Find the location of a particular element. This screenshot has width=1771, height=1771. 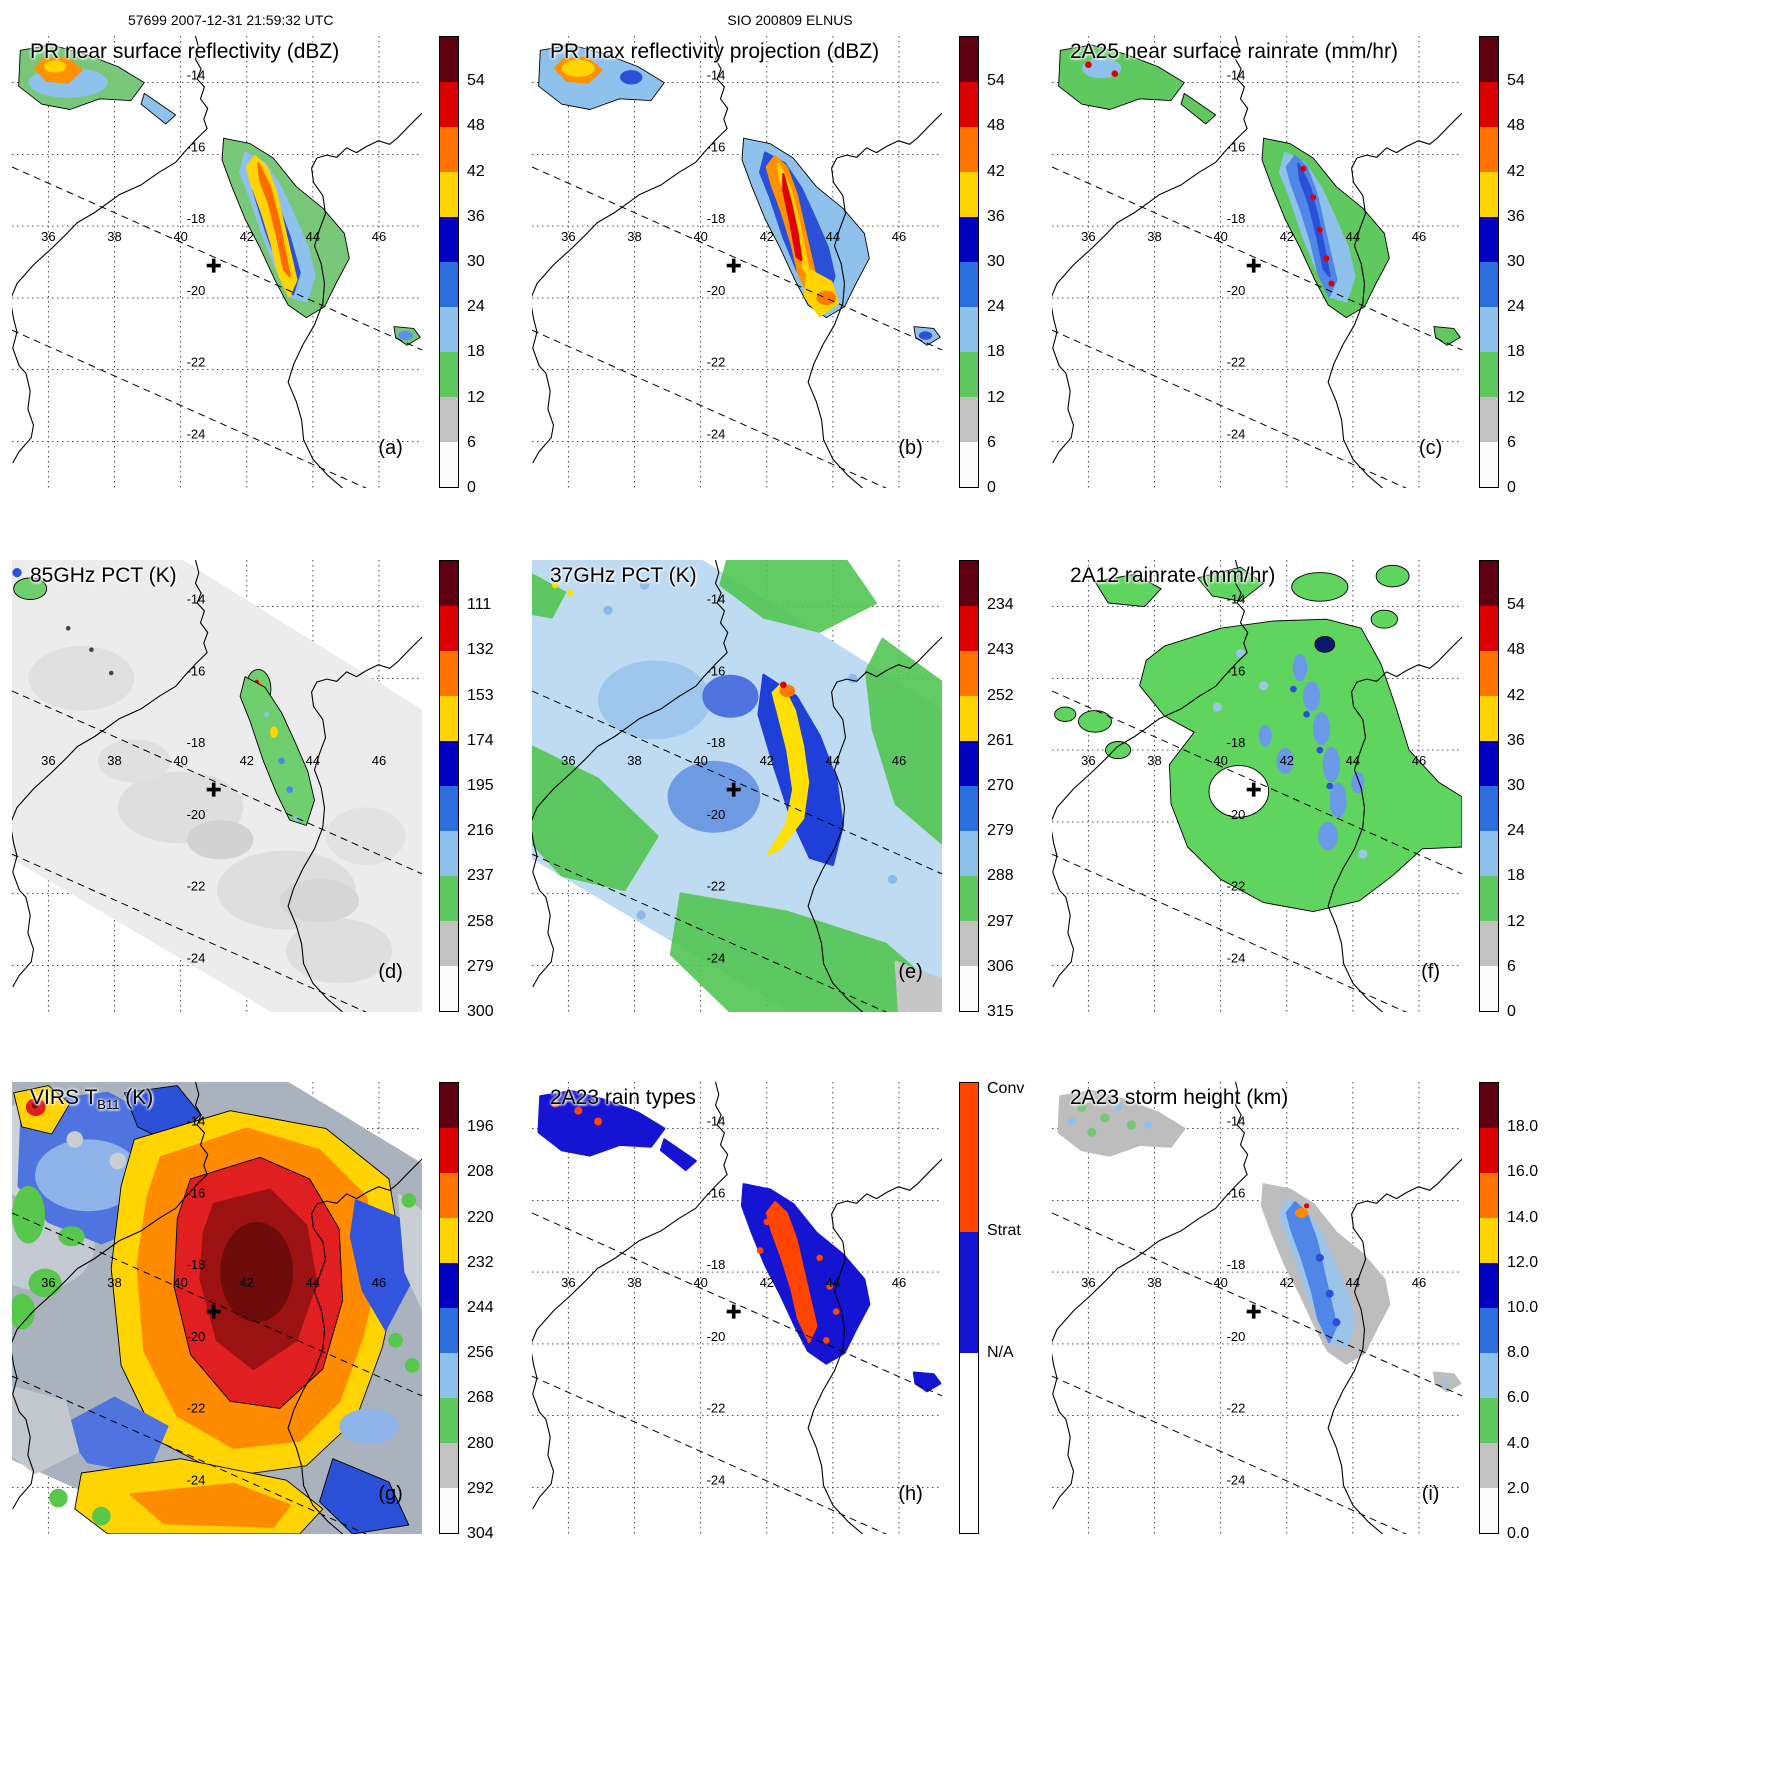

colorbar-tick-label: 279 is located at coordinates (1000, 831).